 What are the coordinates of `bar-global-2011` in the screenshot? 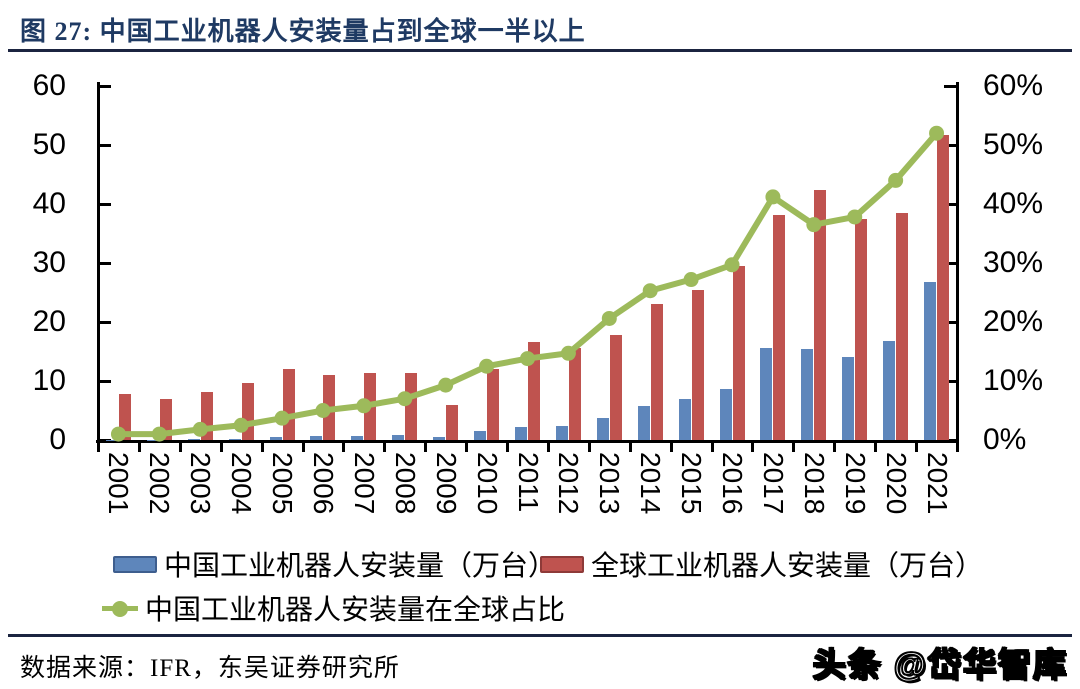 It's located at (534, 391).